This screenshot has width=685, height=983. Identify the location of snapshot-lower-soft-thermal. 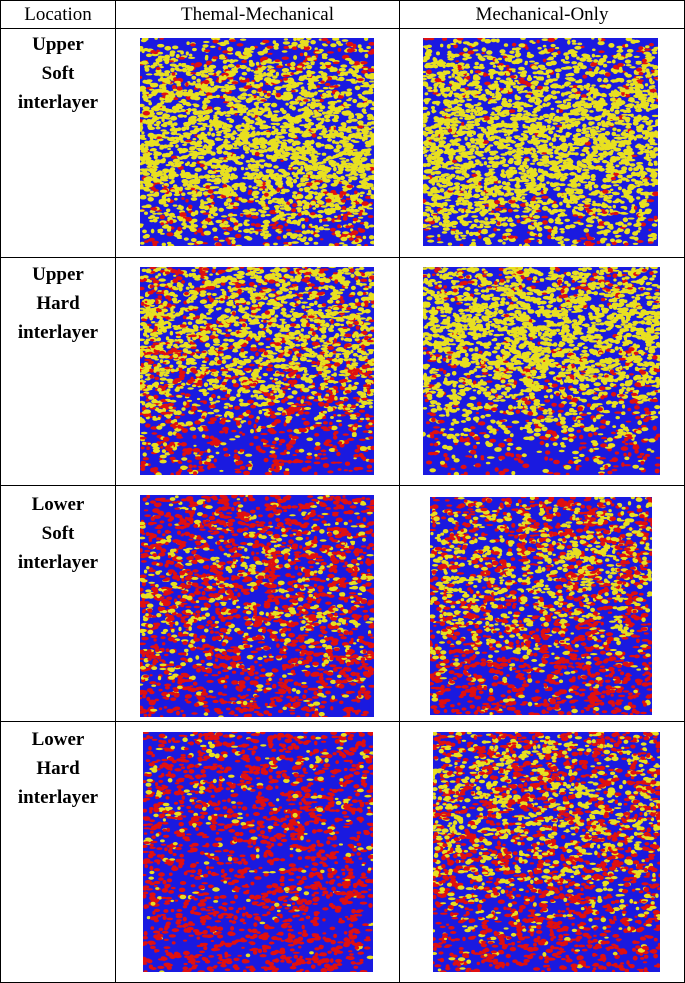
(257, 606).